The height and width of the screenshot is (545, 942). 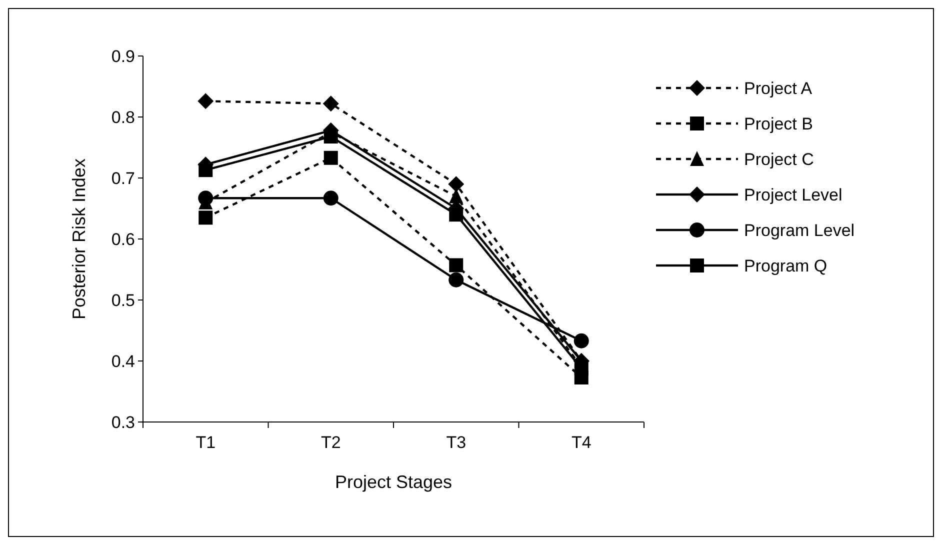 What do you see at coordinates (123, 239) in the screenshot?
I see `y-tick-label: 0.6` at bounding box center [123, 239].